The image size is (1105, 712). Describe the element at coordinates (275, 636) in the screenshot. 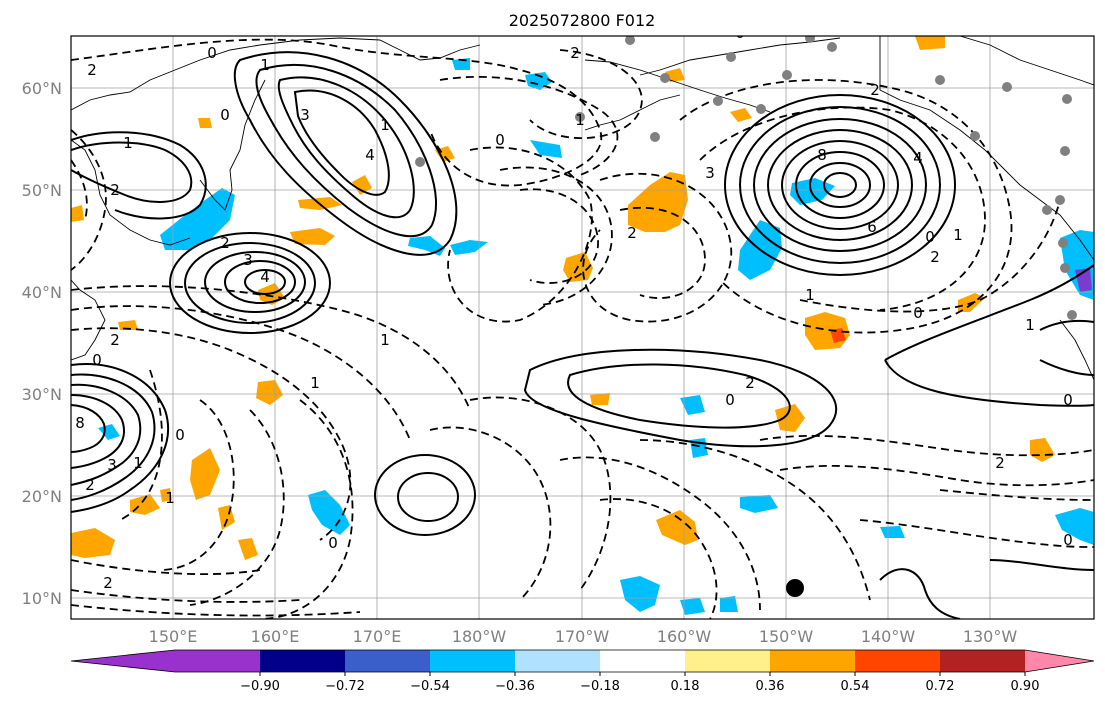

I see `lon-label: 160°E` at that location.